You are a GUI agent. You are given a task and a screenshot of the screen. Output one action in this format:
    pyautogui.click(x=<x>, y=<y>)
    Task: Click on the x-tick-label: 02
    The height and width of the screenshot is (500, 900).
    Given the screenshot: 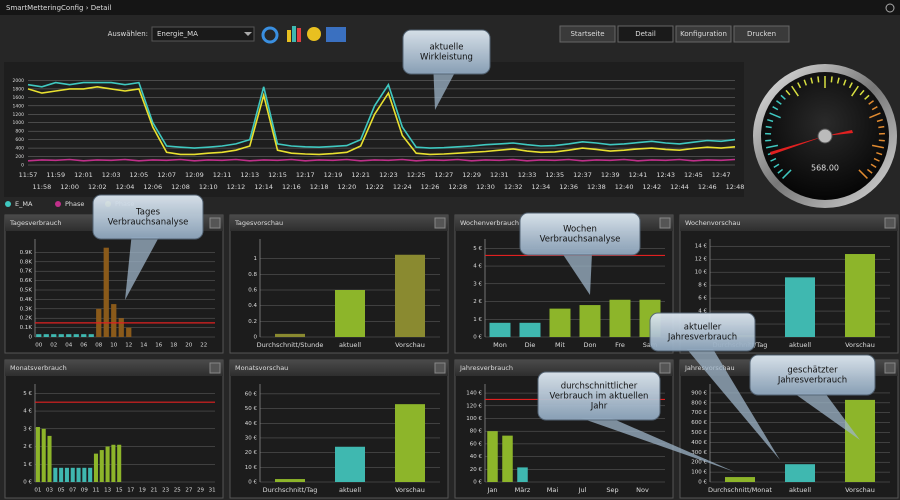 What is the action you would take?
    pyautogui.click(x=53, y=346)
    